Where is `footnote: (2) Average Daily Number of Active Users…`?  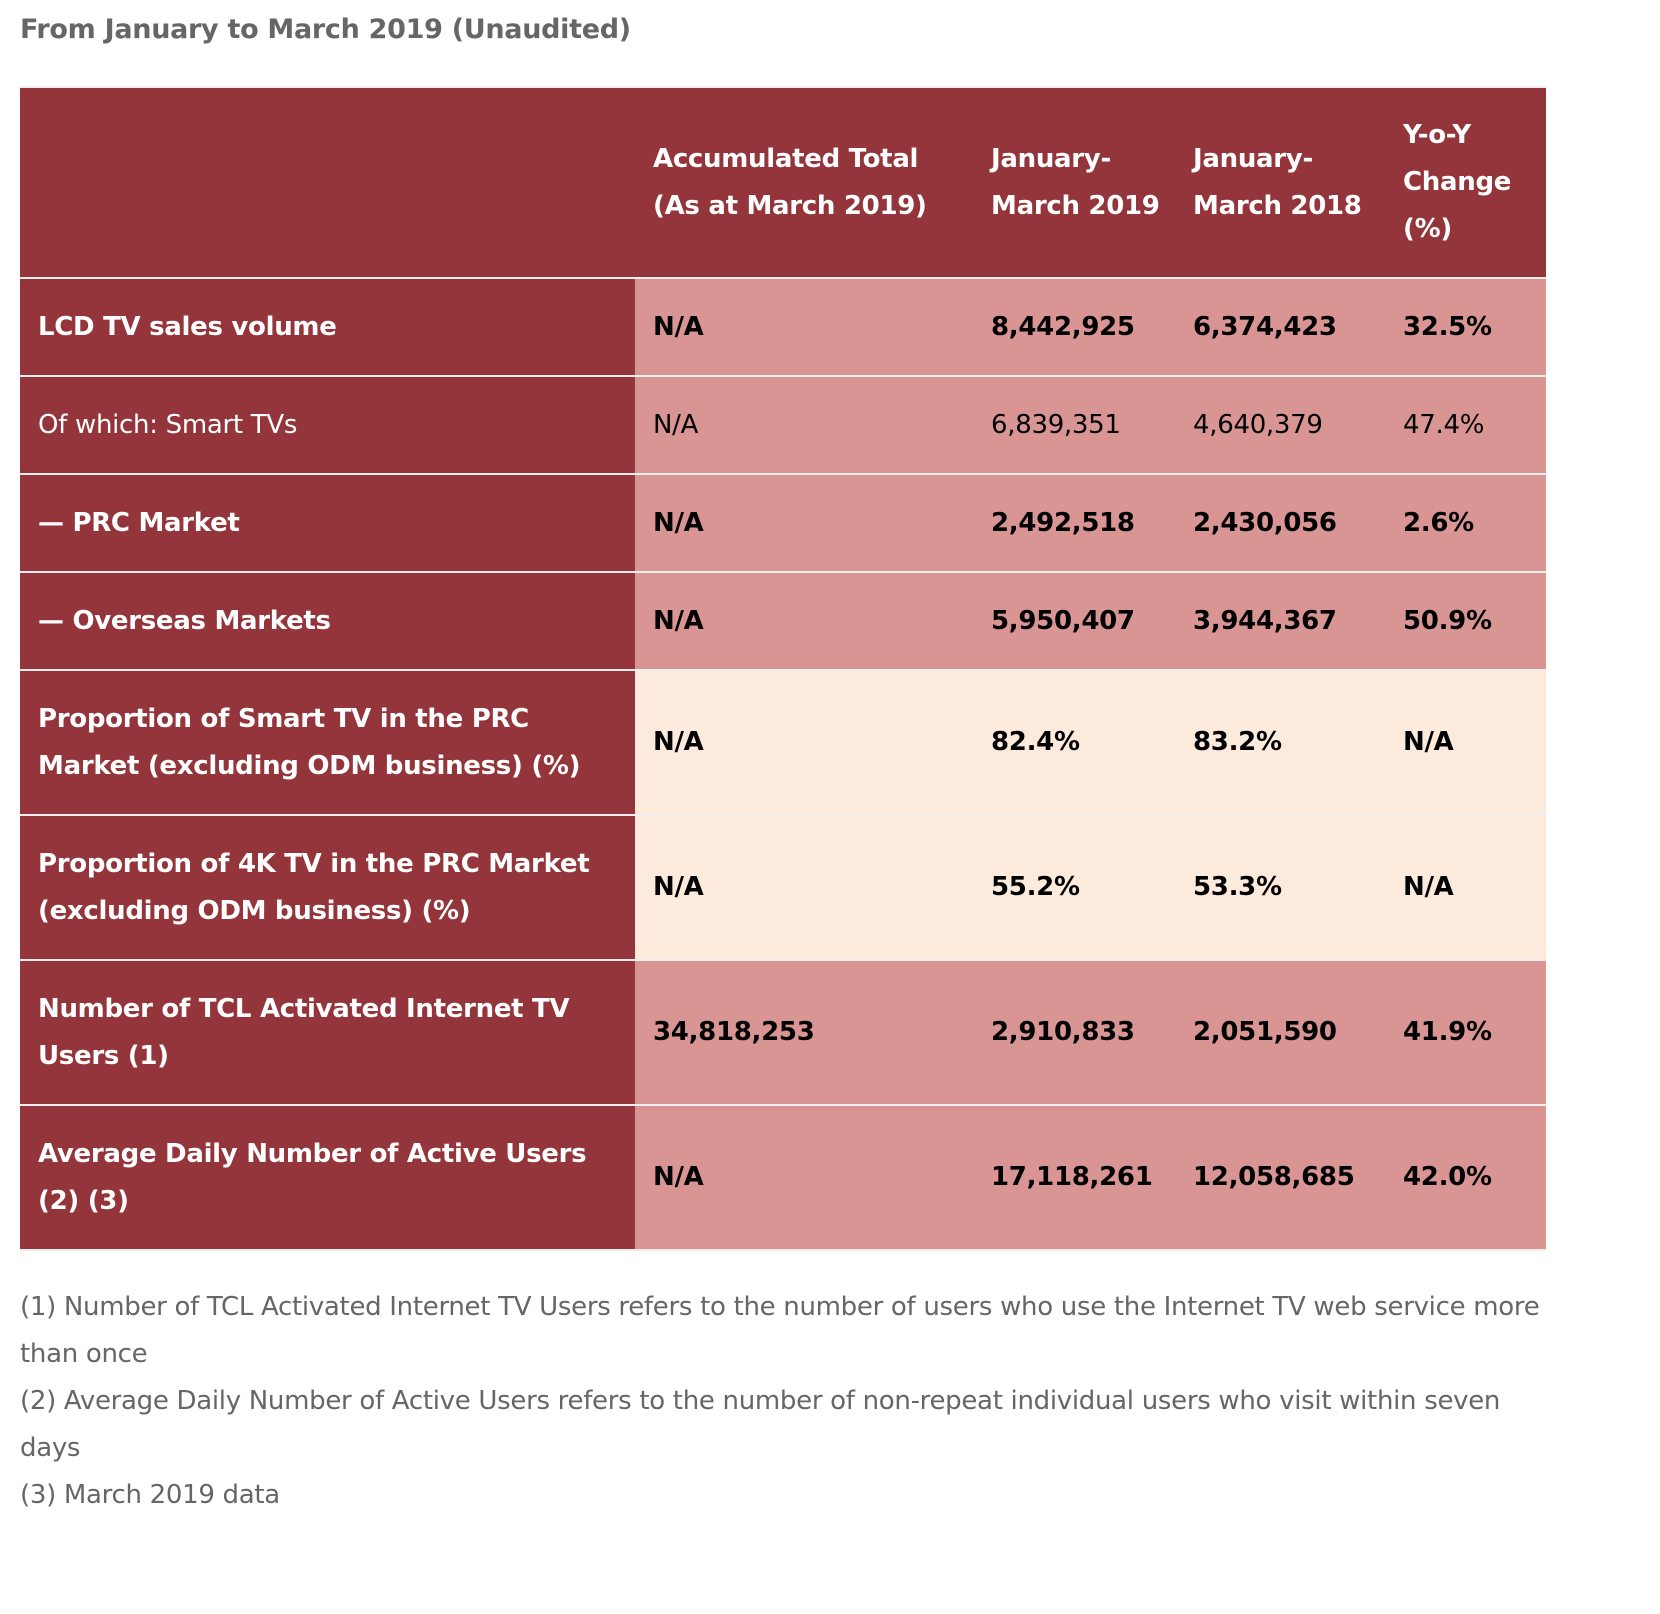 footnote: (2) Average Daily Number of Active Users… is located at coordinates (760, 1424).